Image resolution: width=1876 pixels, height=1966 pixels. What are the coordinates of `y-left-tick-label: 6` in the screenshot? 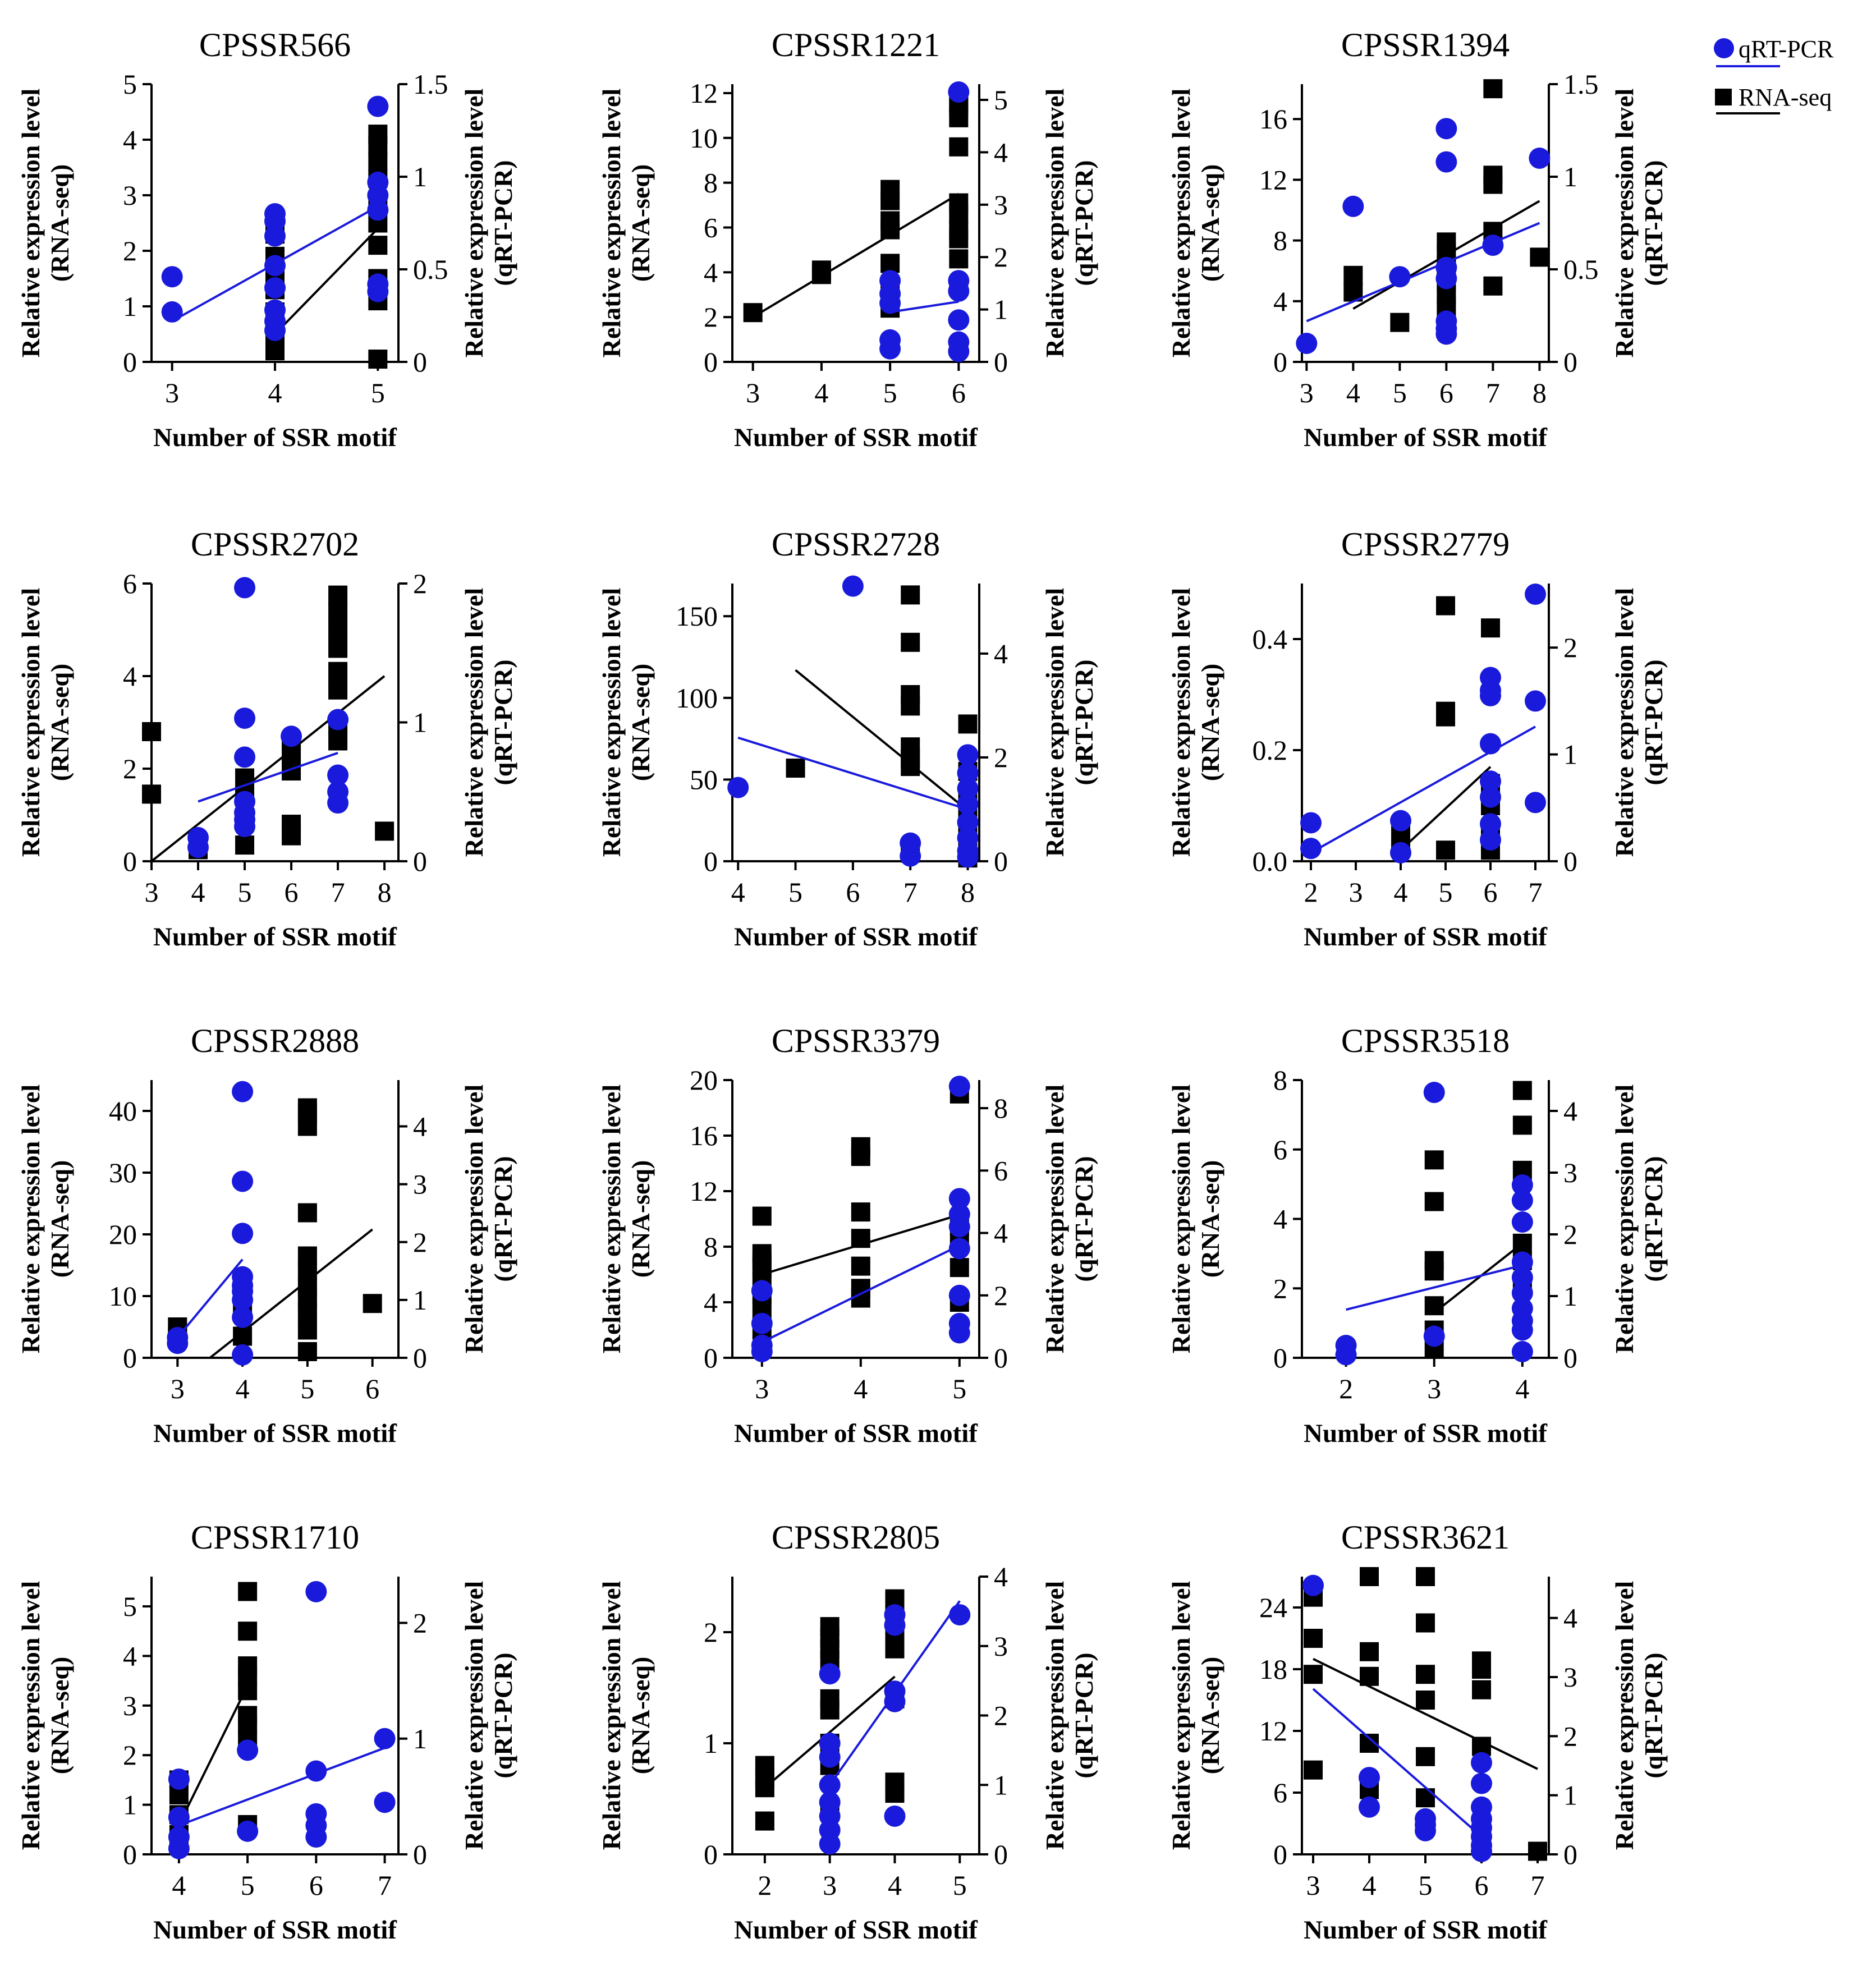 It's located at (130, 584).